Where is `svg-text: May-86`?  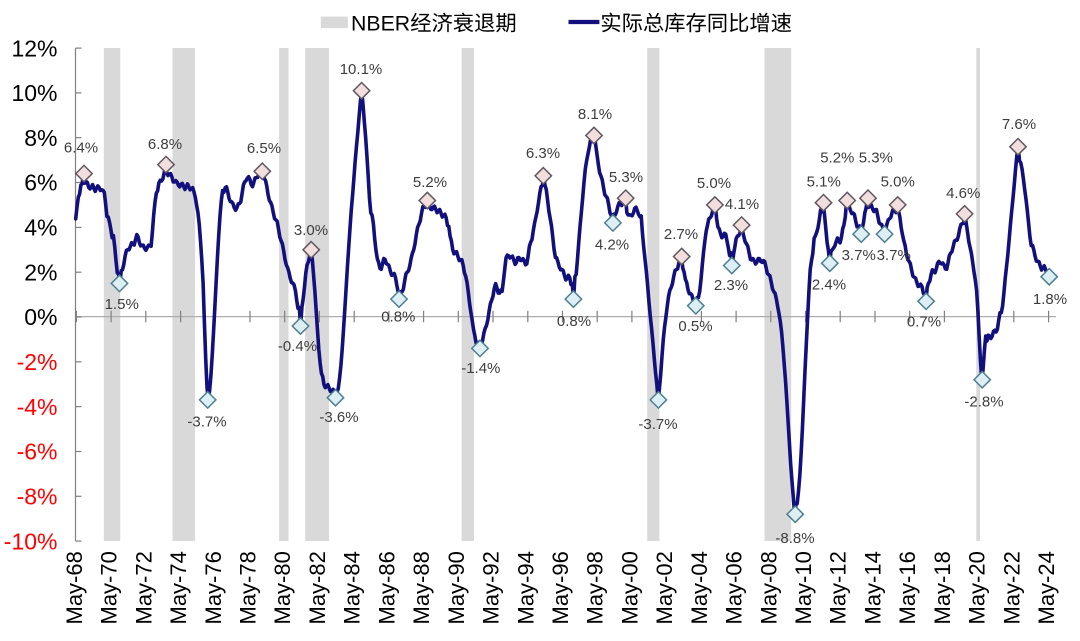 svg-text: May-86 is located at coordinates (386, 587).